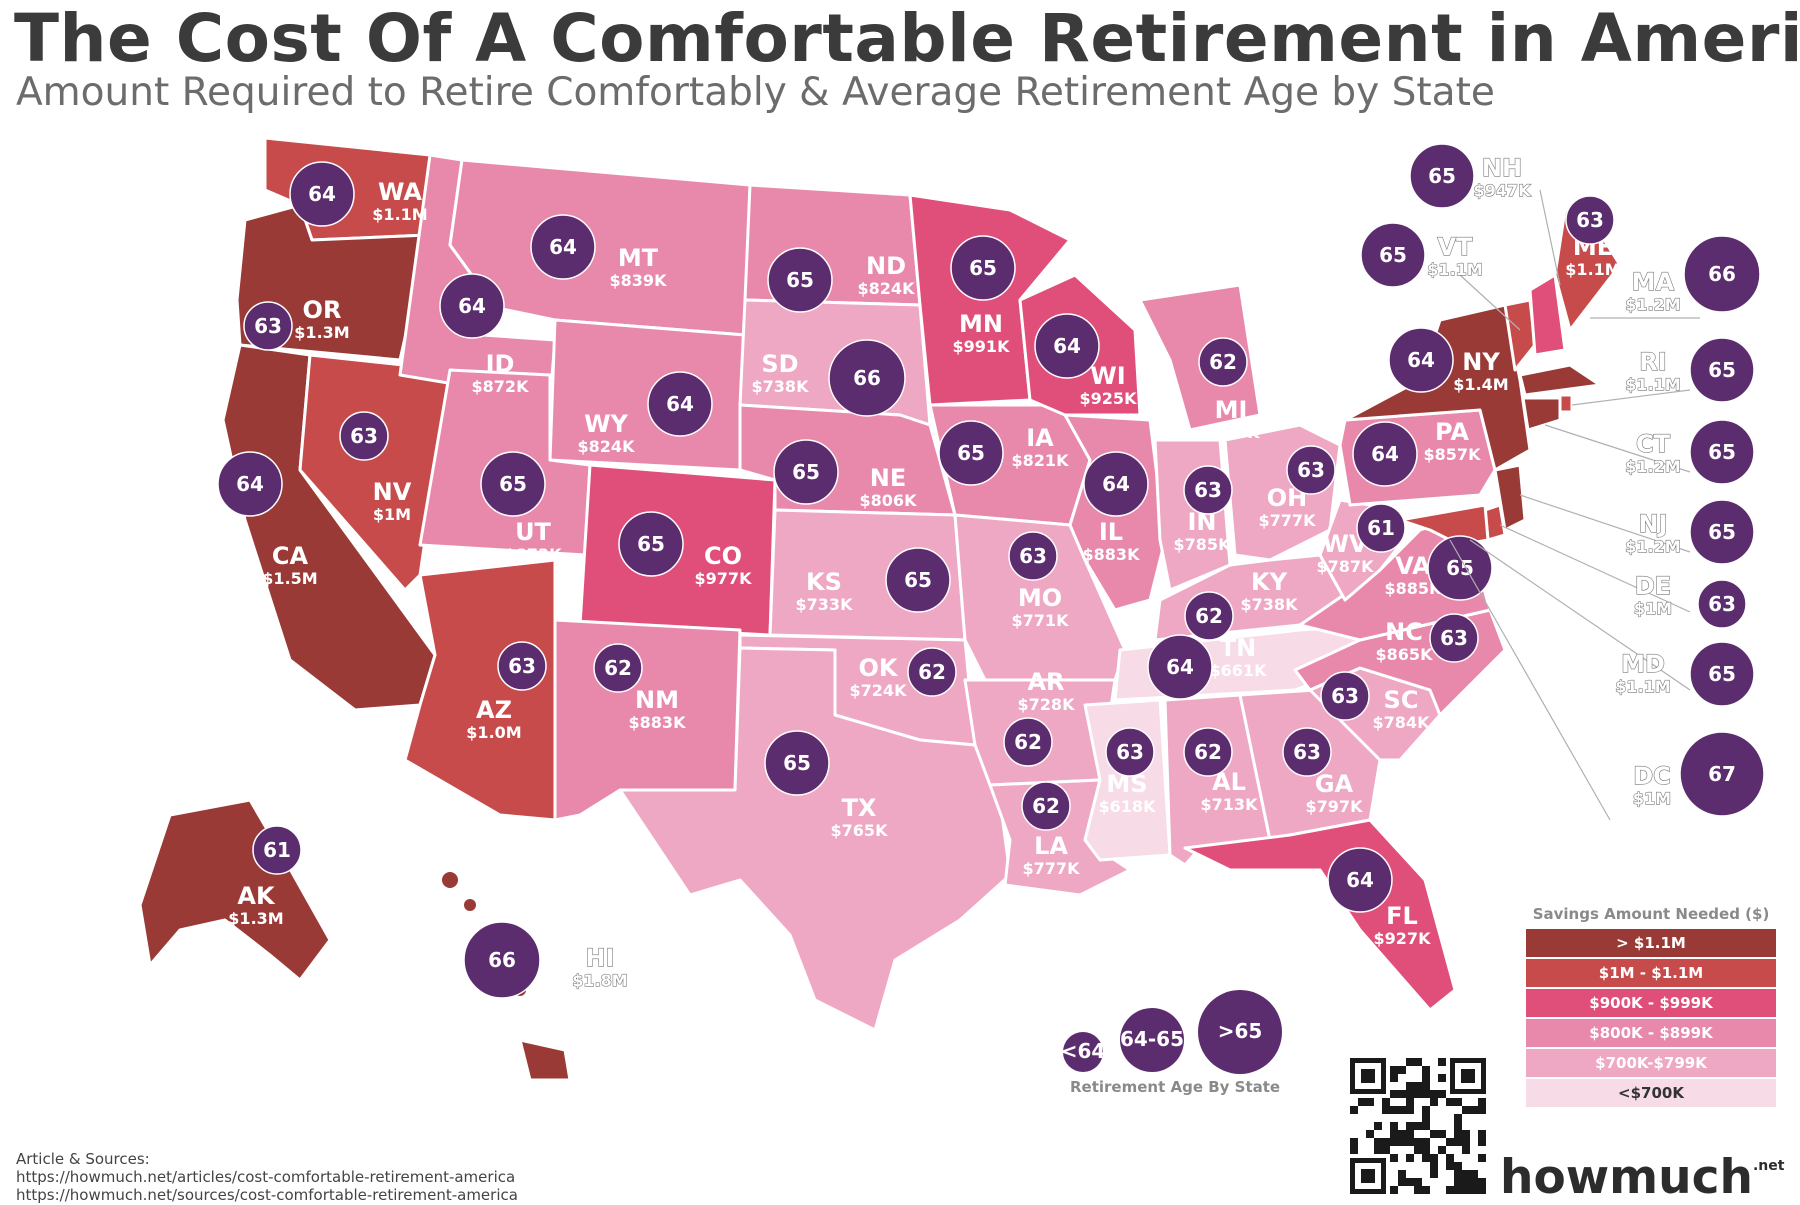  Describe the element at coordinates (1116, 484) in the screenshot. I see `age-bubble-il` at that location.